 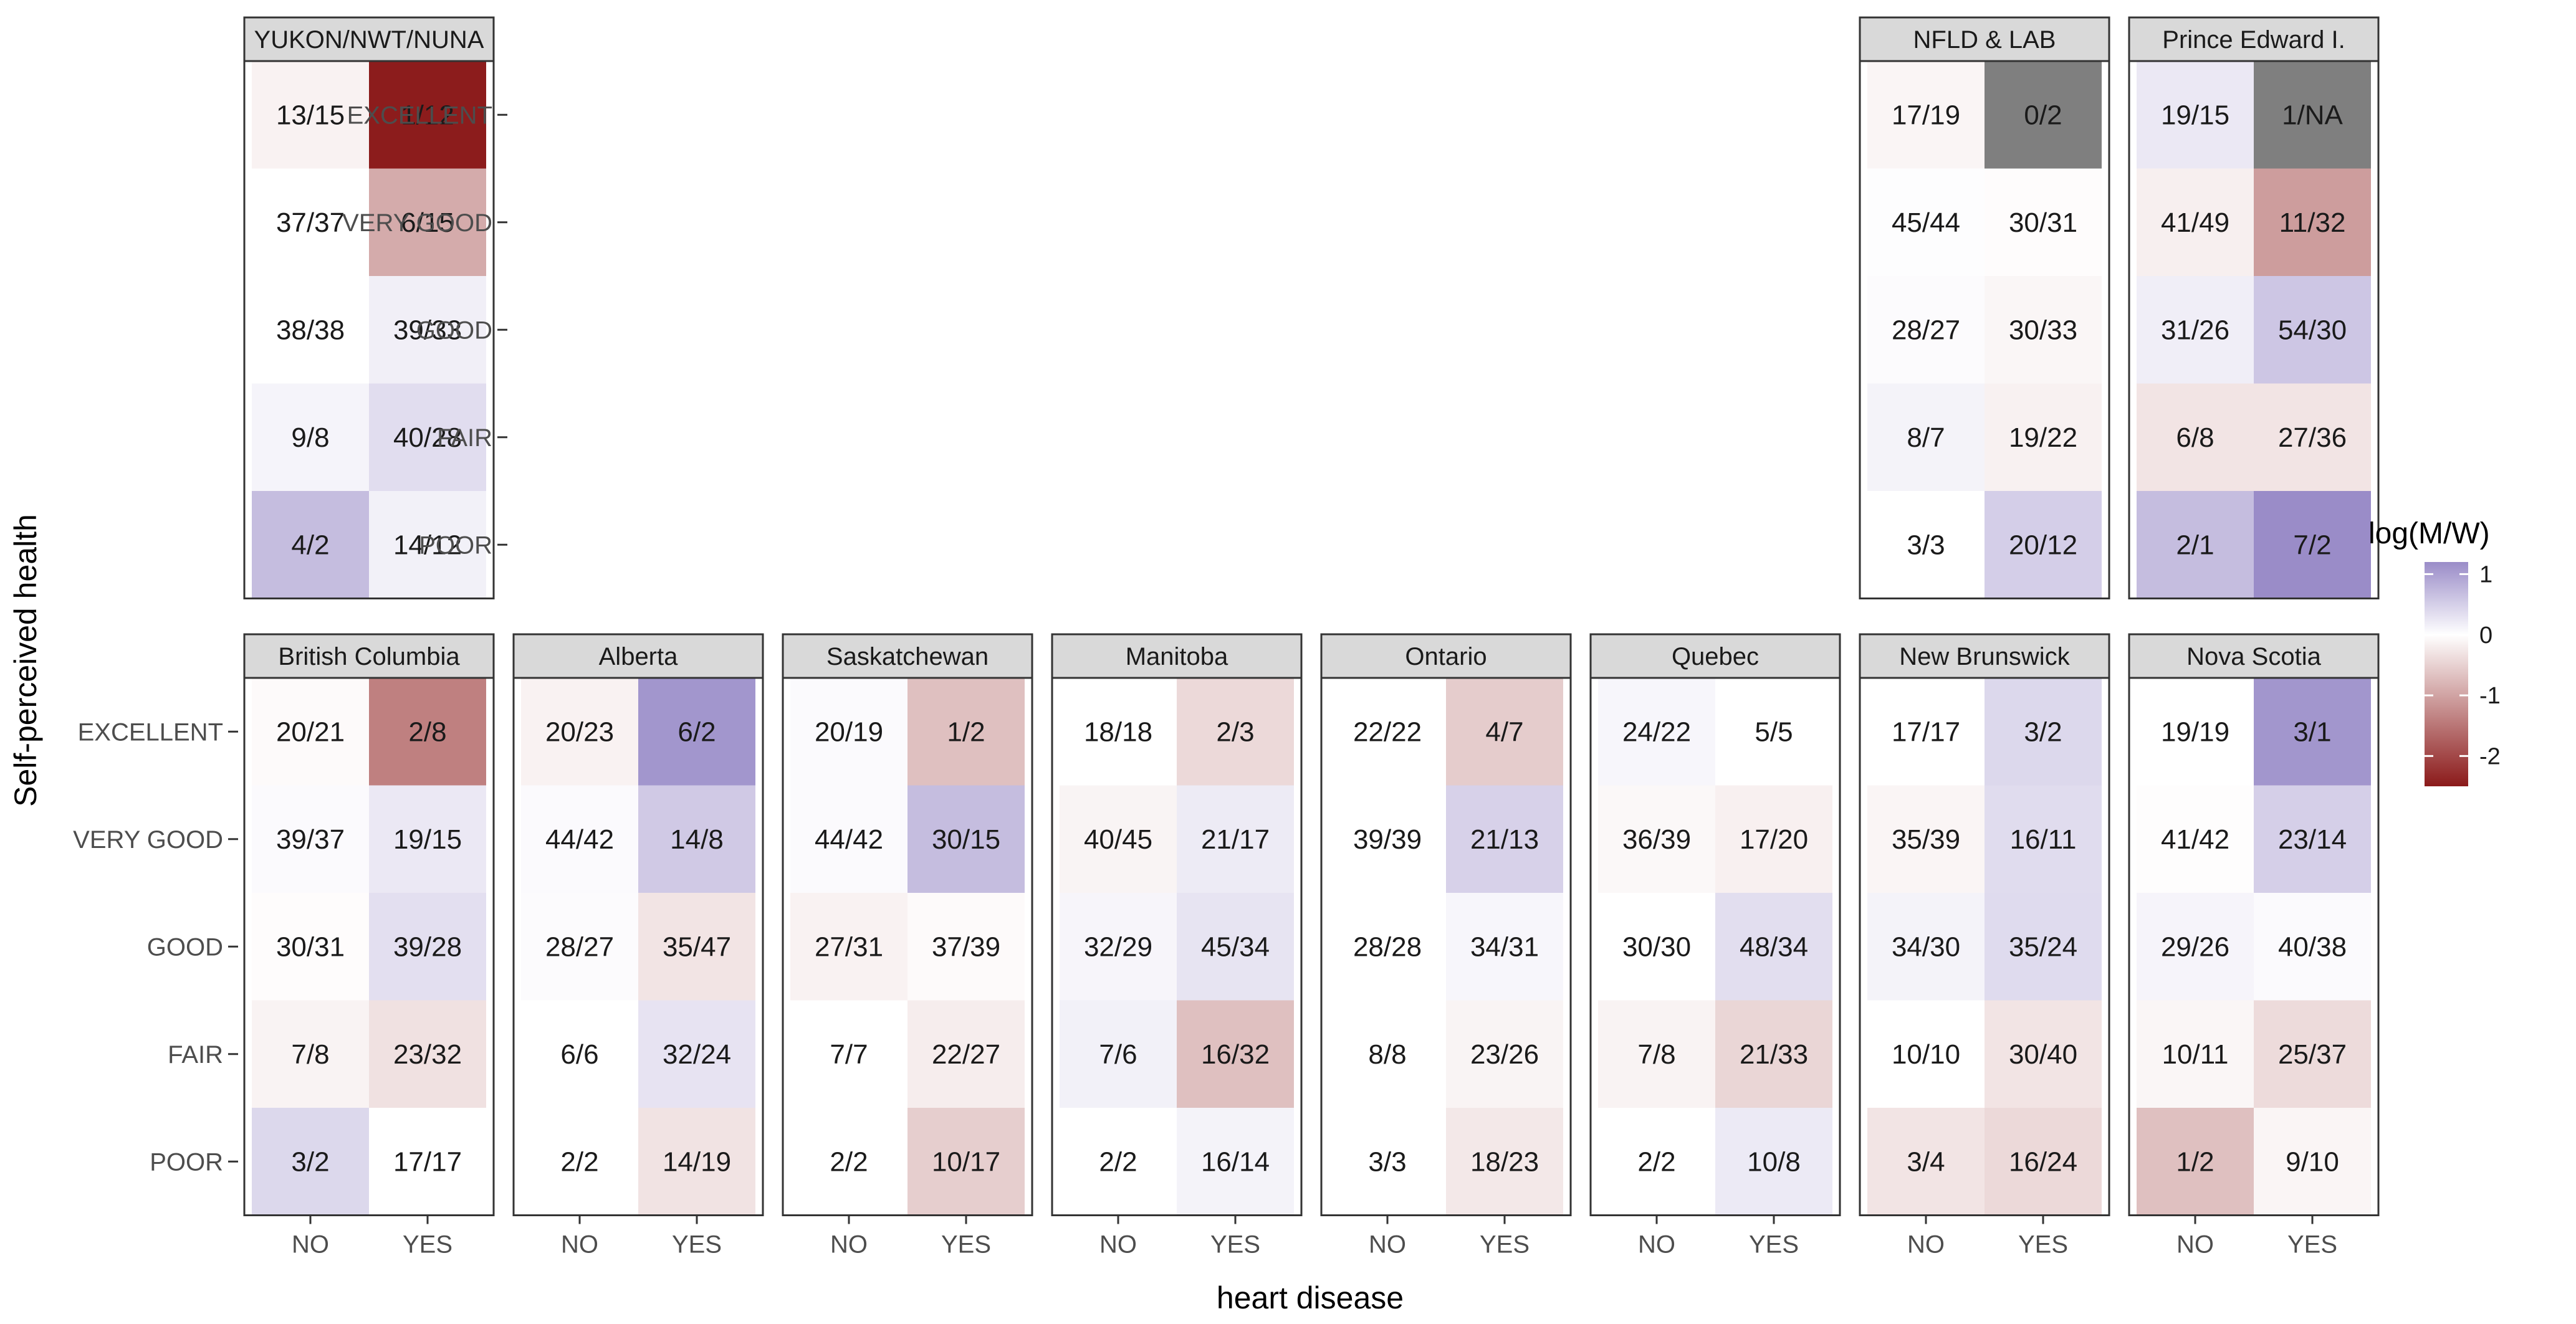 What do you see at coordinates (697, 840) in the screenshot?
I see `cell-label: 14/8` at bounding box center [697, 840].